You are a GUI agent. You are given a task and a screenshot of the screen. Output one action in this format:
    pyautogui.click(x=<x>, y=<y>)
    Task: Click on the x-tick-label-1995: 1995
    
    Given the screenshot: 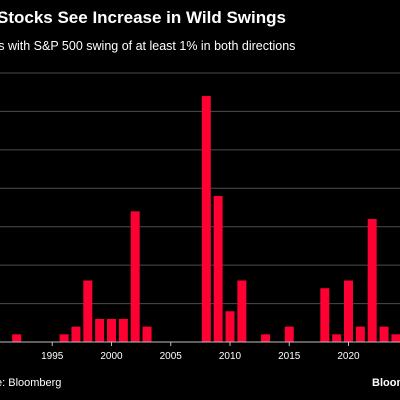 What is the action you would take?
    pyautogui.click(x=52, y=356)
    